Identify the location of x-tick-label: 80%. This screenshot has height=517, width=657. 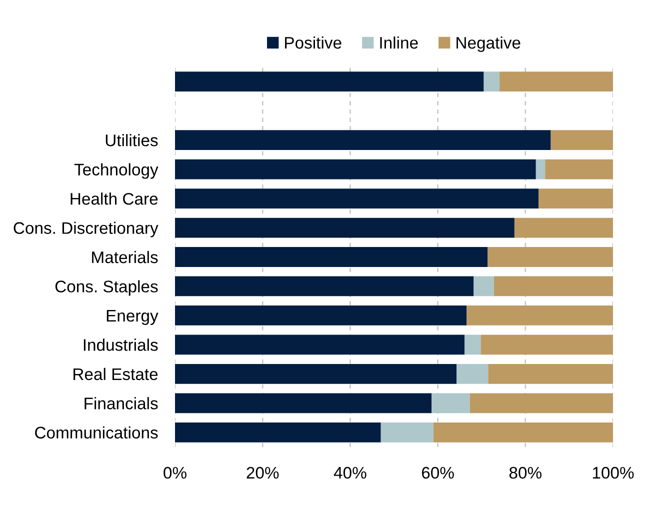
(525, 472).